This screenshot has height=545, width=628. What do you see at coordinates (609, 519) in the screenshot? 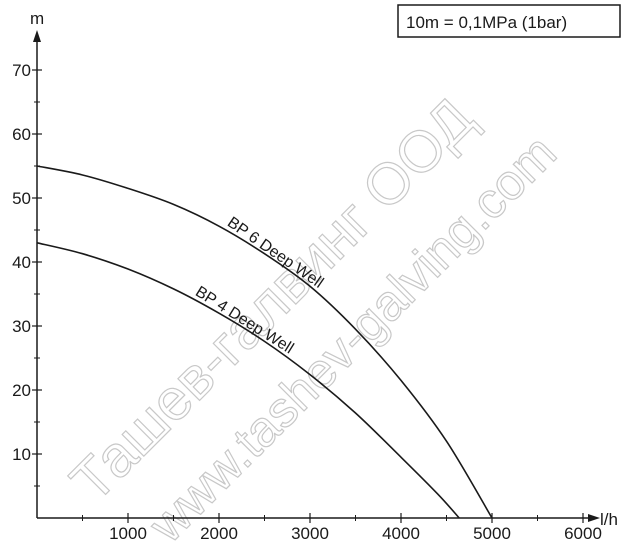
I see `x-axis-label: l/h` at bounding box center [609, 519].